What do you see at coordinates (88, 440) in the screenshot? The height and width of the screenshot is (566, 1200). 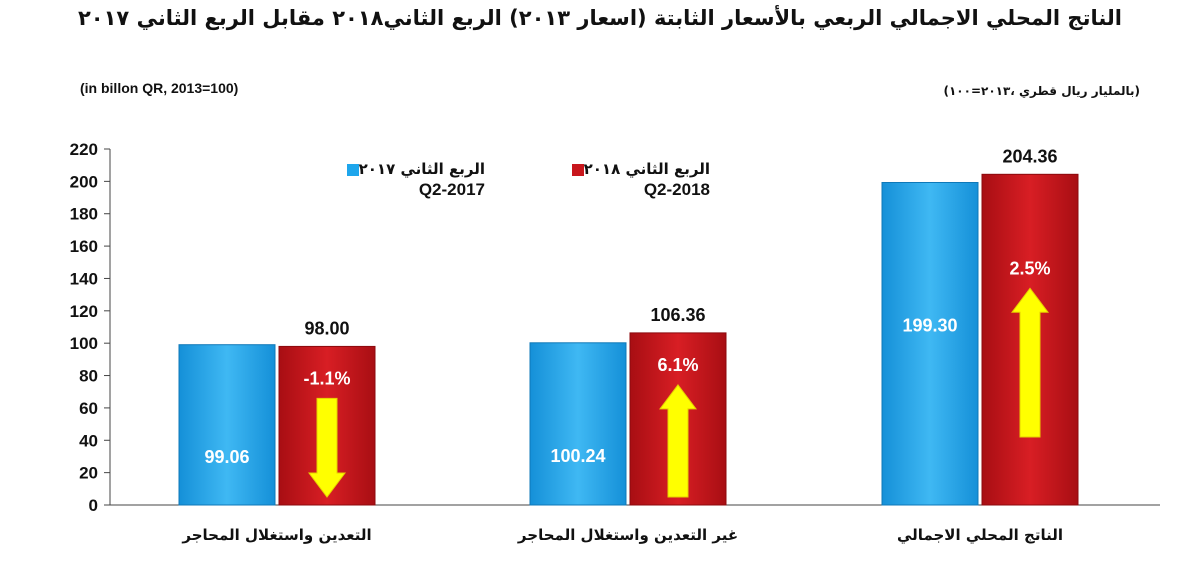 I see `y-tick-label: 40` at bounding box center [88, 440].